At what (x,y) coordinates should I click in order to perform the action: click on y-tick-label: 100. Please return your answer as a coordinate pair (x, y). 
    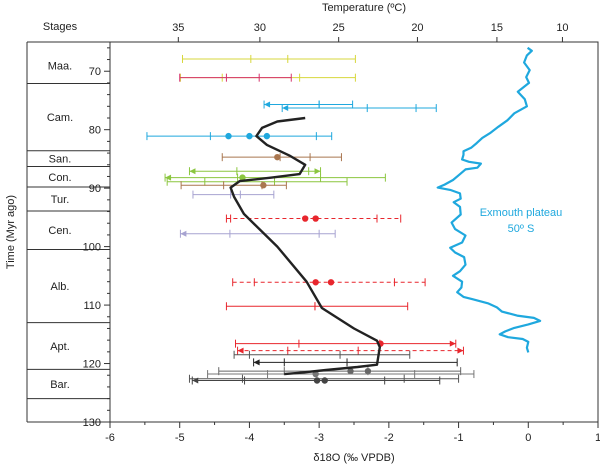
    Looking at the image, I should click on (92, 248).